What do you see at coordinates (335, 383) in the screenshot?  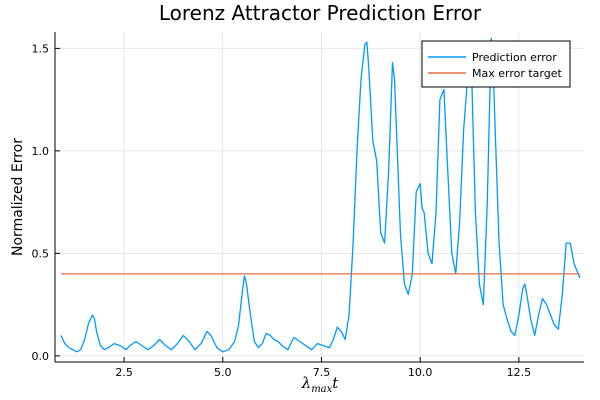 I see `x-axis-label-suffix: t` at bounding box center [335, 383].